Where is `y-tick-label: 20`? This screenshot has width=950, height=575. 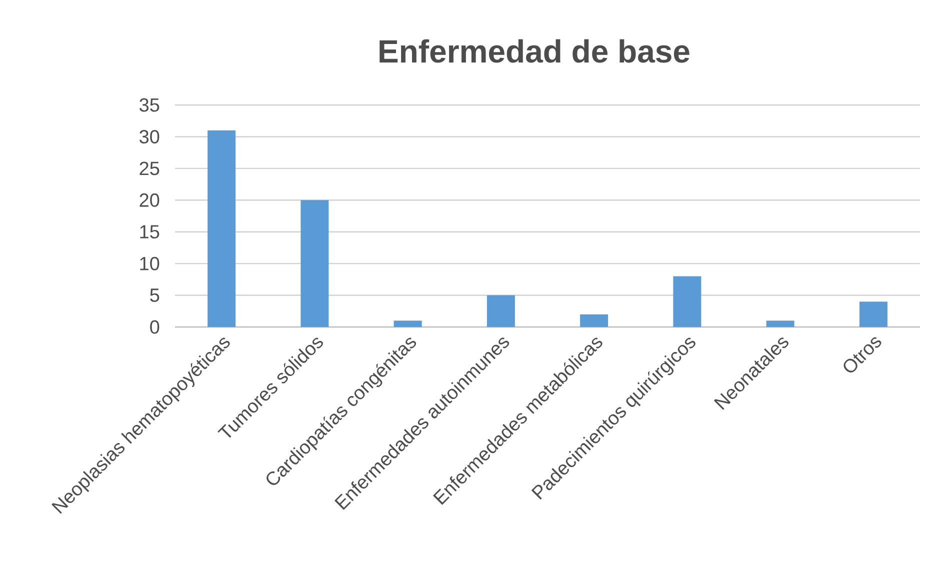
y-tick-label: 20 is located at coordinates (150, 200).